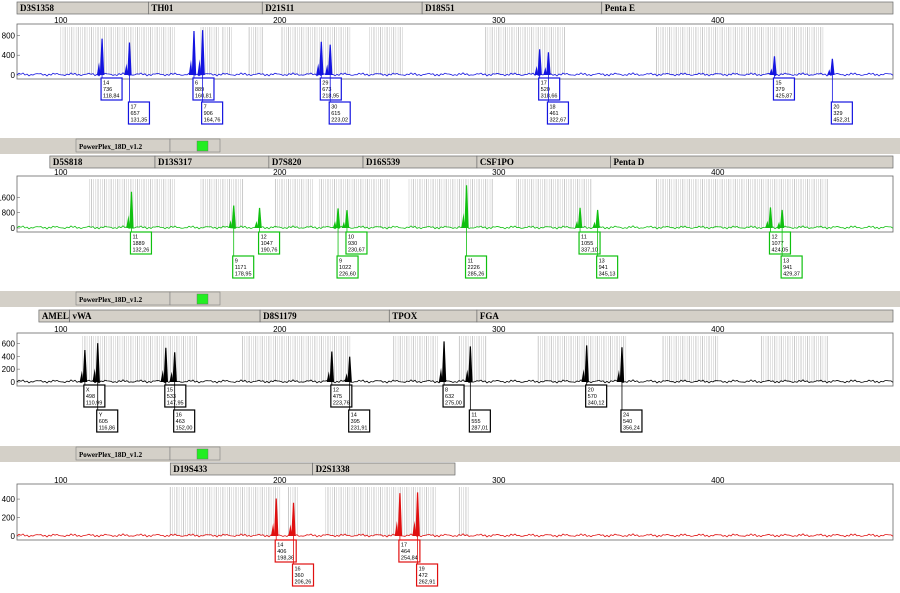 The image size is (900, 593). What do you see at coordinates (83, 316) in the screenshot?
I see `locus-name: vWA` at bounding box center [83, 316].